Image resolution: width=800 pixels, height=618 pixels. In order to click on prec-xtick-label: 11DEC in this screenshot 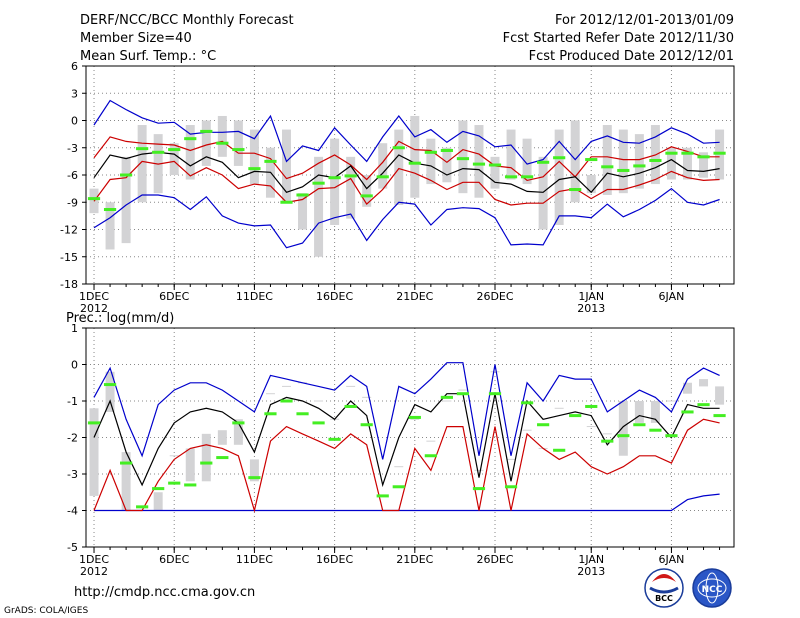, I will do `click(254, 559)`.